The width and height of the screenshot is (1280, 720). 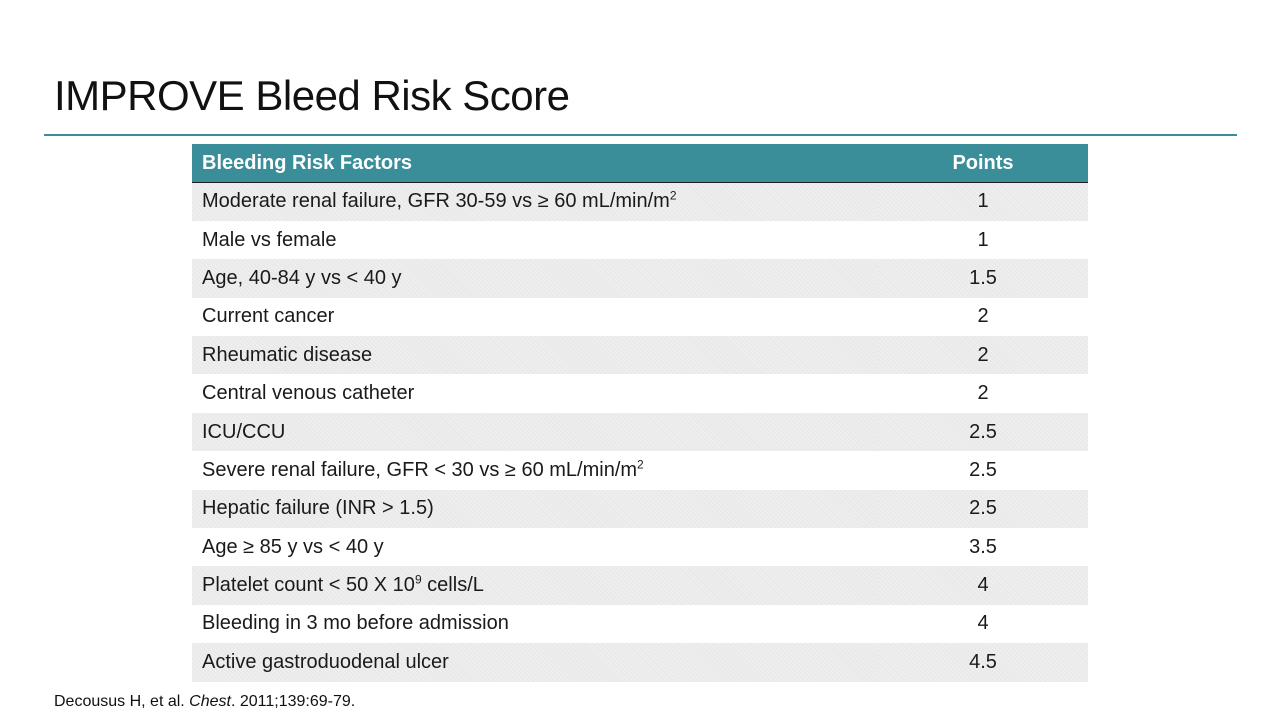 I want to click on risk-factor-text-suffix: cells/L, so click(x=452, y=585).